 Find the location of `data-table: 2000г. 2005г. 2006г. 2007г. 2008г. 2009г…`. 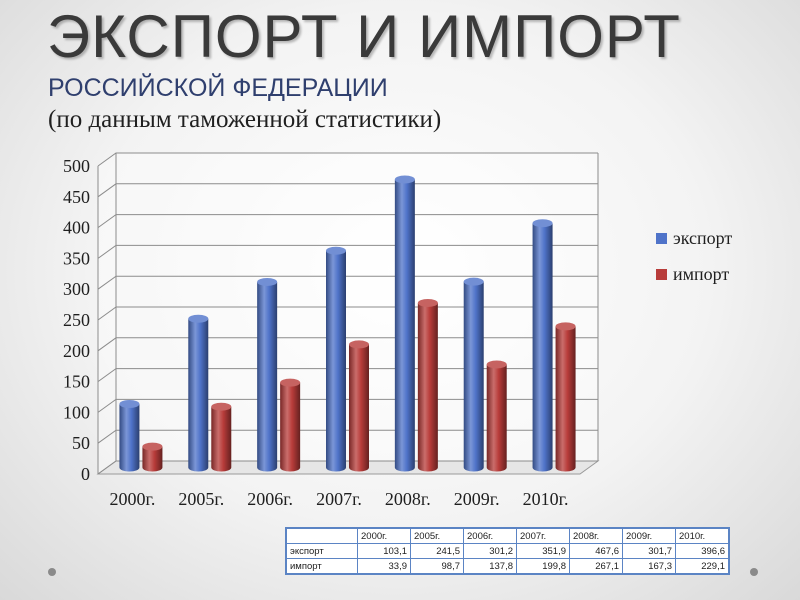

data-table: 2000г. 2005г. 2006г. 2007г. 2008г. 2009г… is located at coordinates (507, 551).